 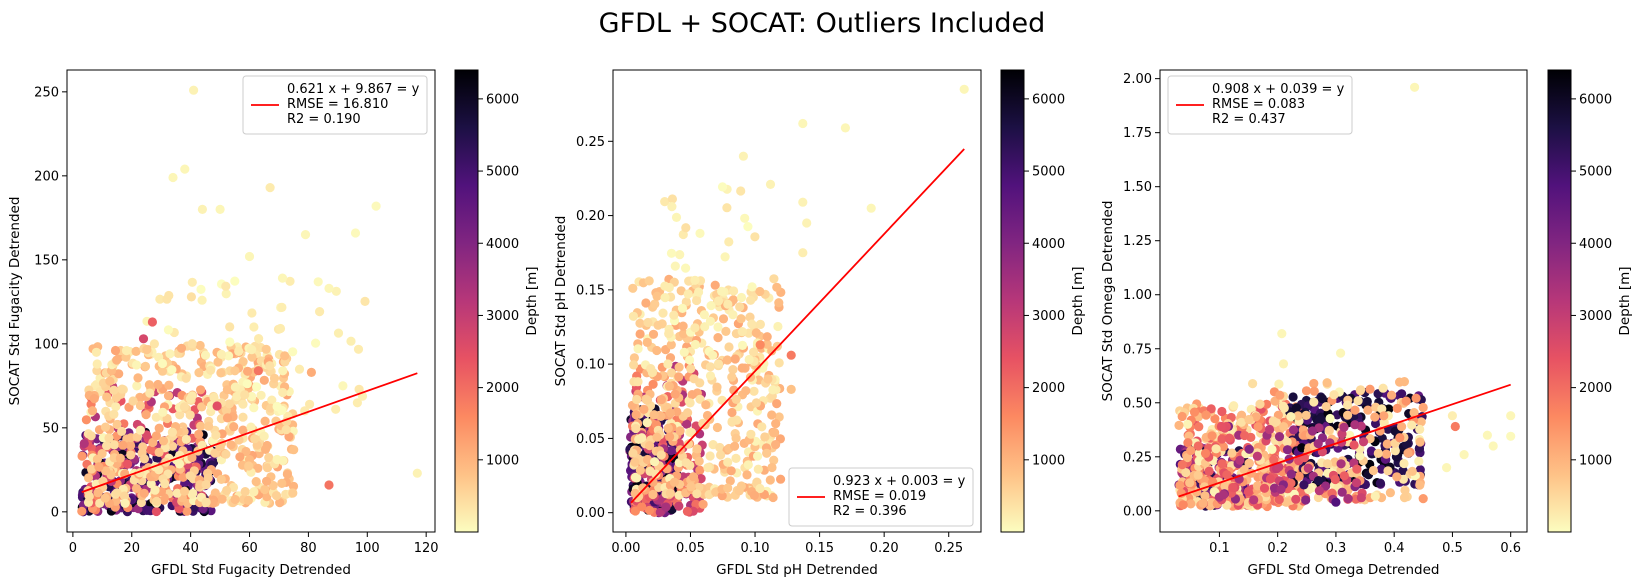 What do you see at coordinates (590, 142) in the screenshot?
I see `y-tick-label: 0.25` at bounding box center [590, 142].